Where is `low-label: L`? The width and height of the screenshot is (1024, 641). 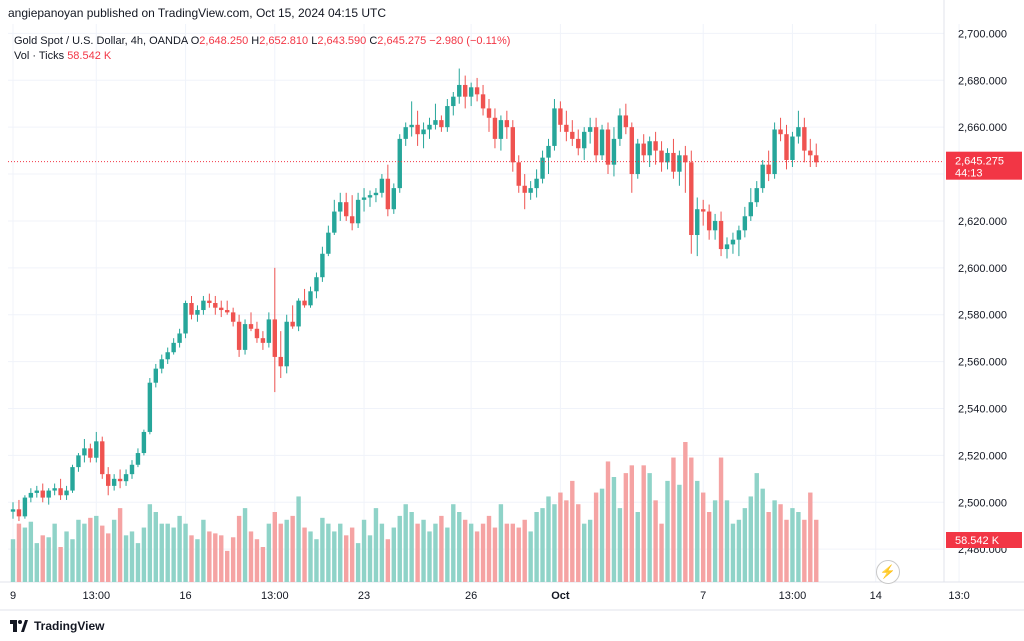 low-label: L is located at coordinates (314, 41).